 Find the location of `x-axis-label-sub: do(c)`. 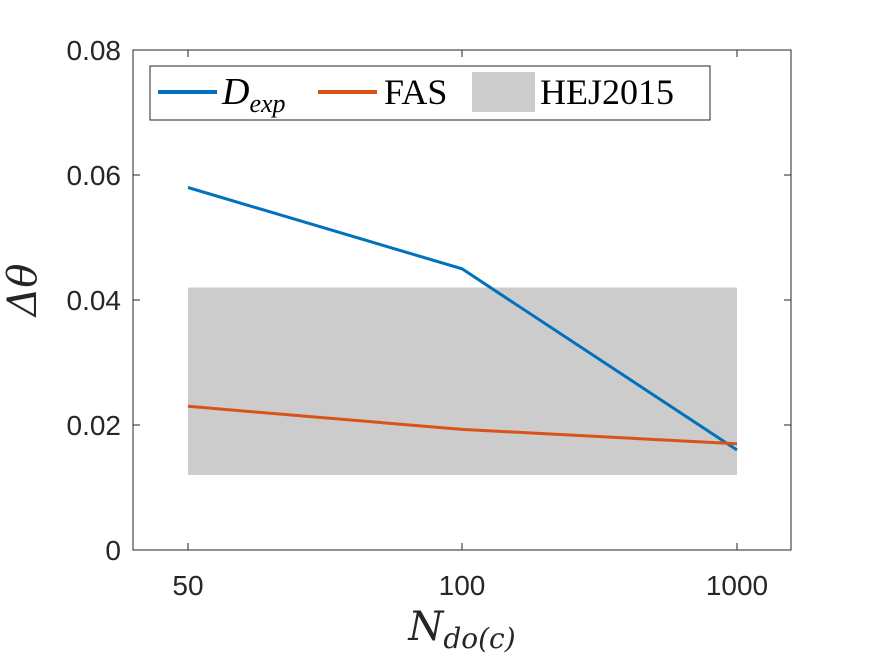

x-axis-label-sub: do(c) is located at coordinates (479, 638).